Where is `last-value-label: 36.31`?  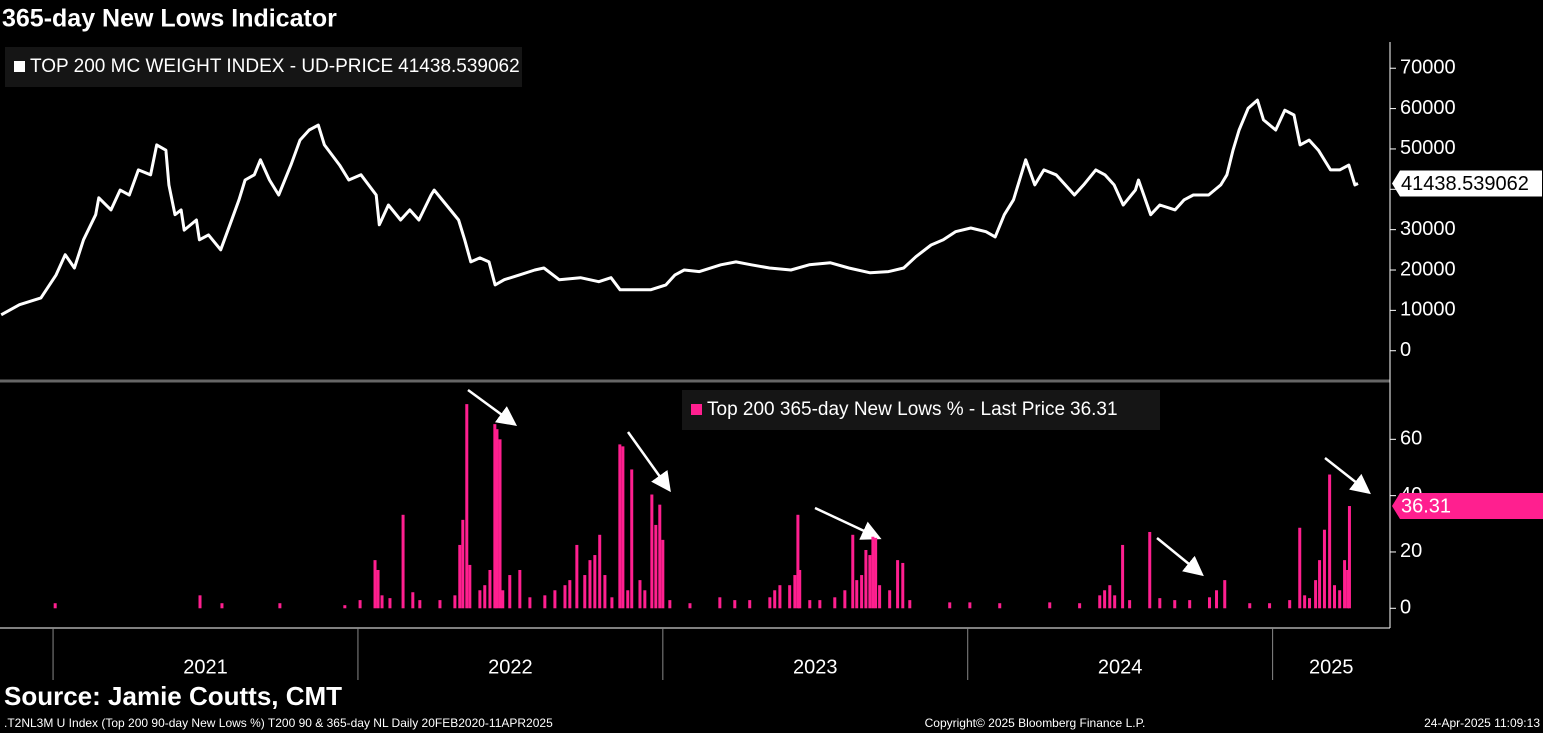
last-value-label: 36.31 is located at coordinates (1426, 506).